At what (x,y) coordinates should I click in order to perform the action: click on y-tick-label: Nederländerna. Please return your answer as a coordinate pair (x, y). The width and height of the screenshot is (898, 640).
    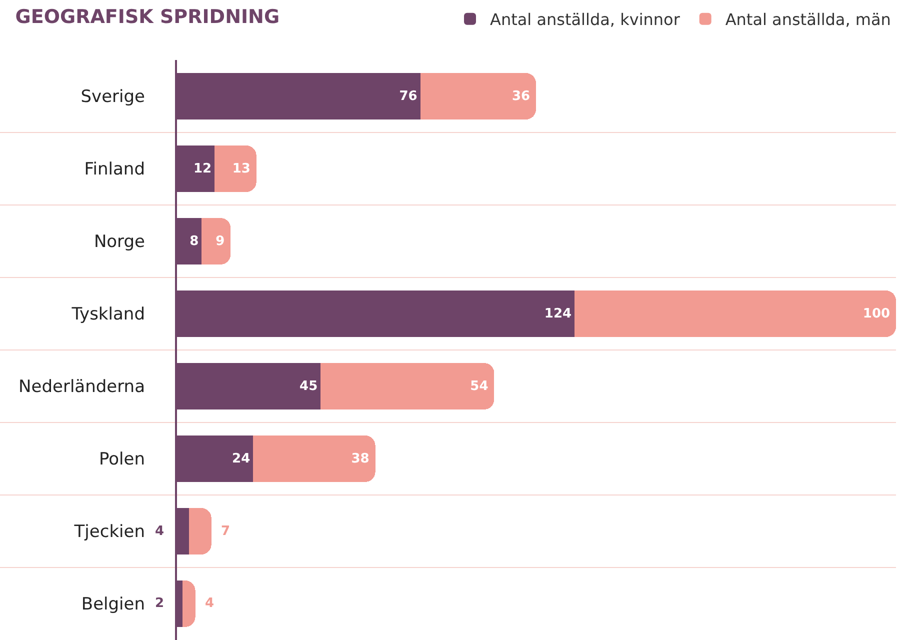
    Looking at the image, I should click on (81, 387).